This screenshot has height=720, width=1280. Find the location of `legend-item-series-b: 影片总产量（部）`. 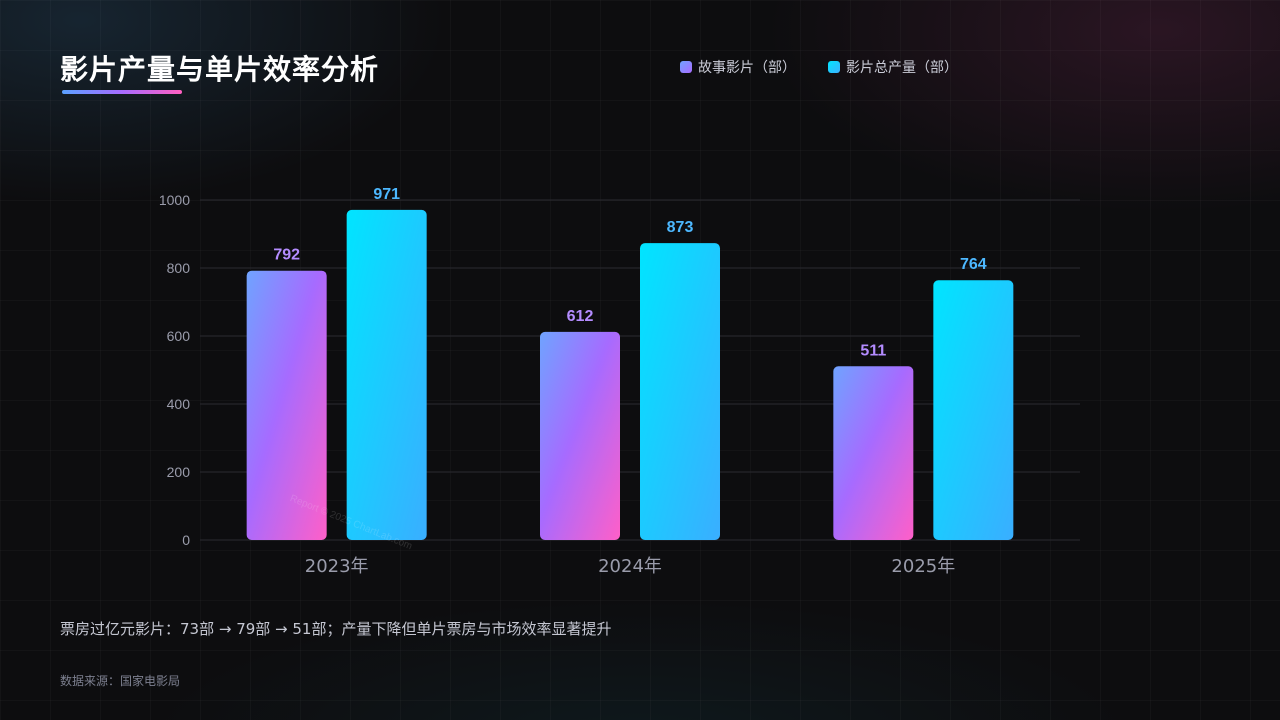

legend-item-series-b: 影片总产量（部） is located at coordinates (893, 67).